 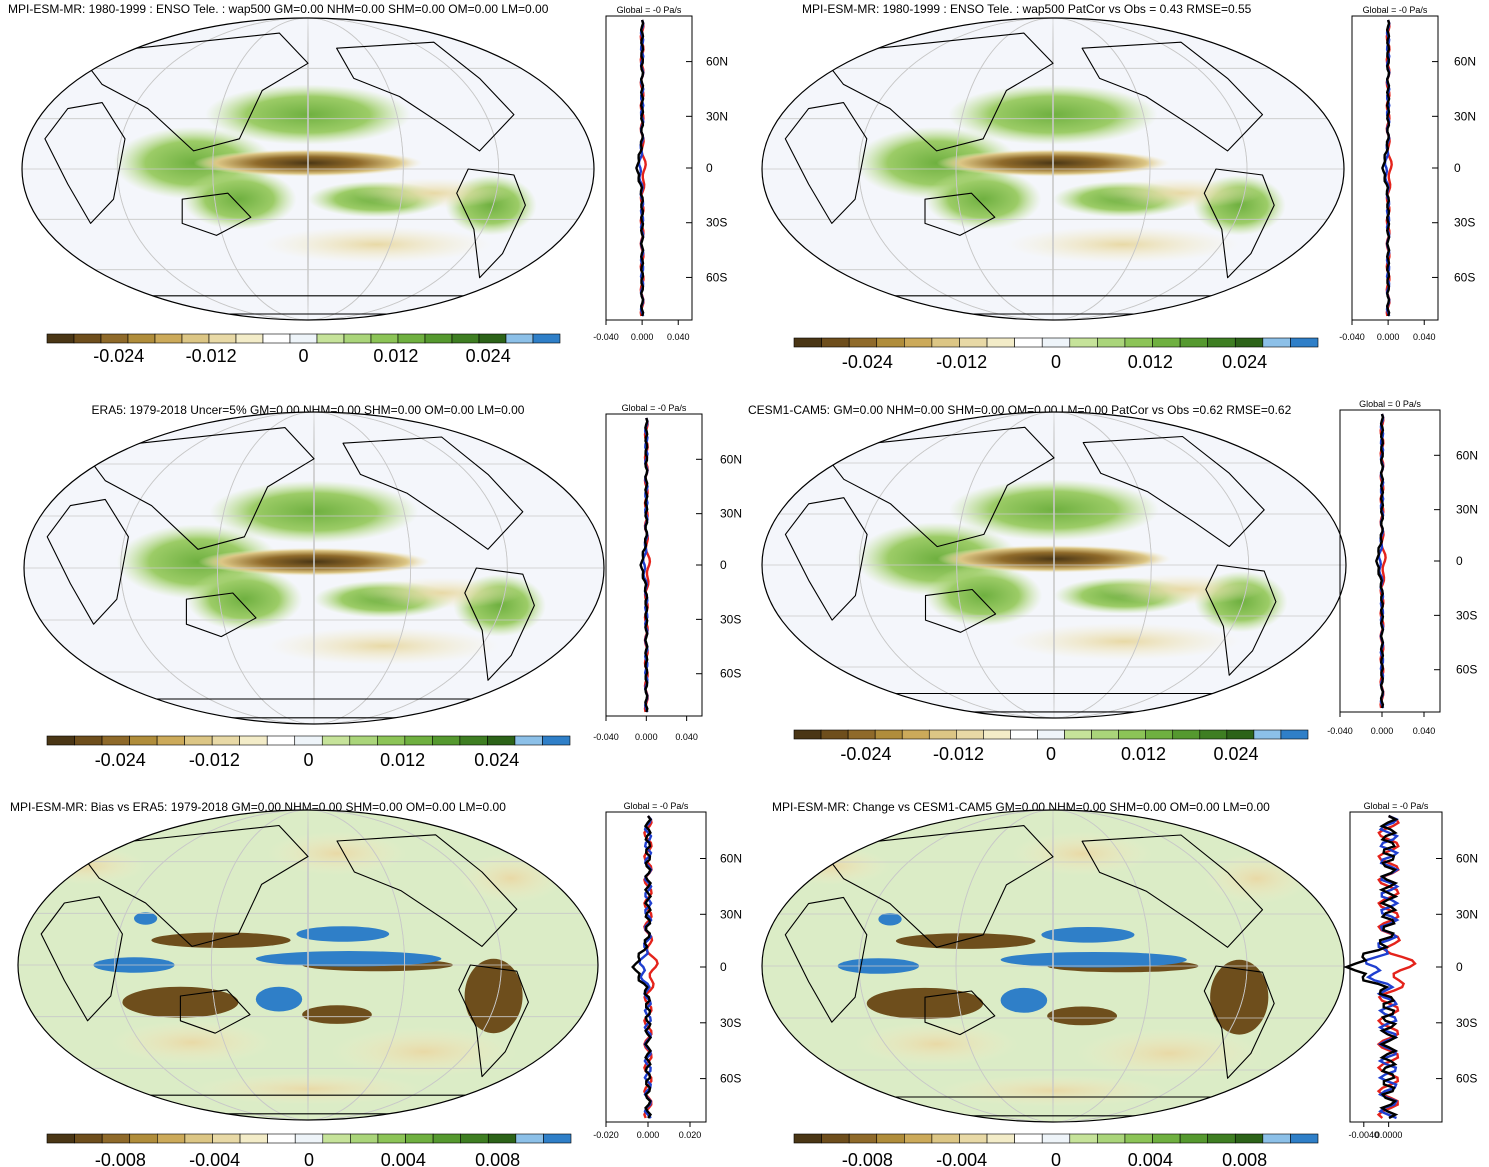 What do you see at coordinates (1382, 967) in the screenshot?
I see `blue-profile-line` at bounding box center [1382, 967].